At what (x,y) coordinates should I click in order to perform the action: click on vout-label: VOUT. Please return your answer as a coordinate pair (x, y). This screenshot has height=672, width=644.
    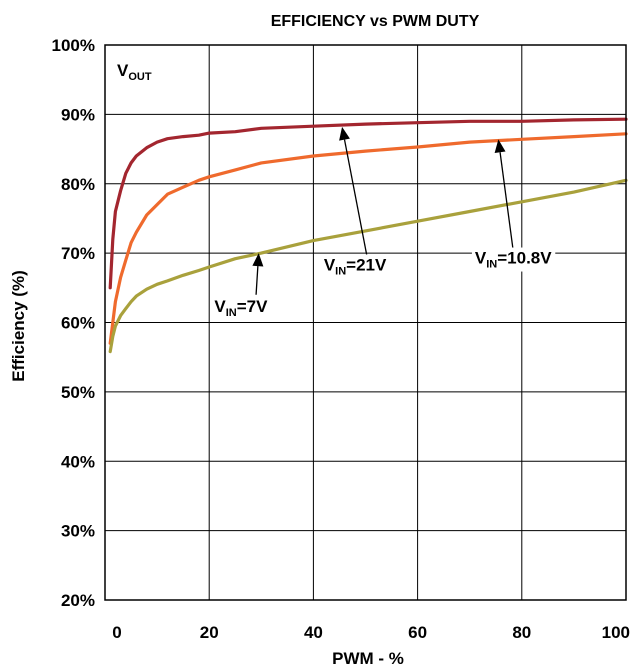
    Looking at the image, I should click on (134, 71).